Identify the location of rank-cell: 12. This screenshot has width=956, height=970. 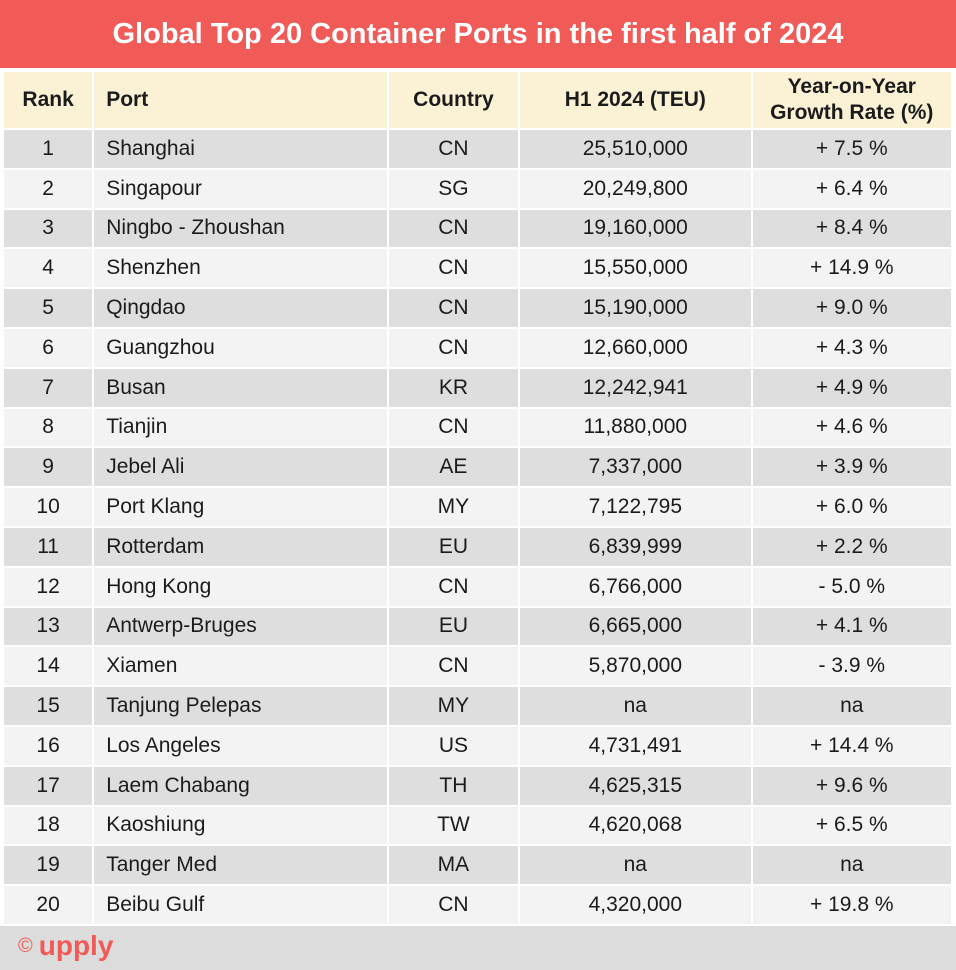
(48, 586).